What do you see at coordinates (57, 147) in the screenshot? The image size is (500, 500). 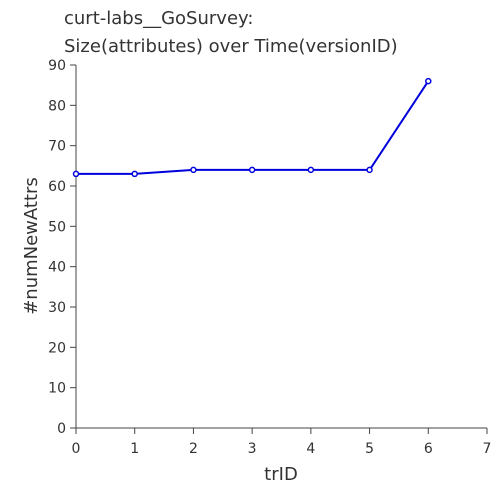 I see `y-tick-label: 70` at bounding box center [57, 147].